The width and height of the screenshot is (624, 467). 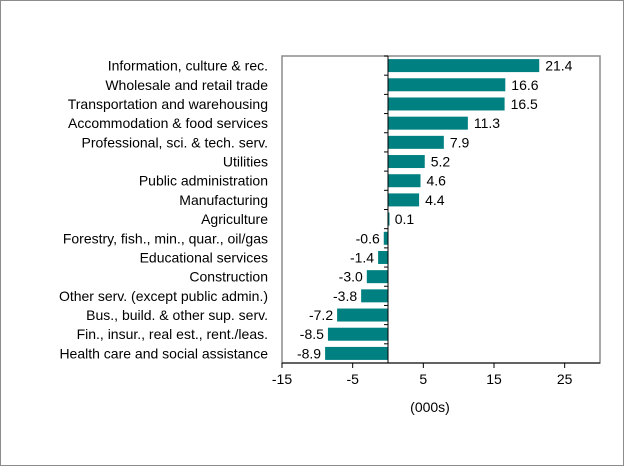 I want to click on category-label: Construction, so click(x=228, y=277).